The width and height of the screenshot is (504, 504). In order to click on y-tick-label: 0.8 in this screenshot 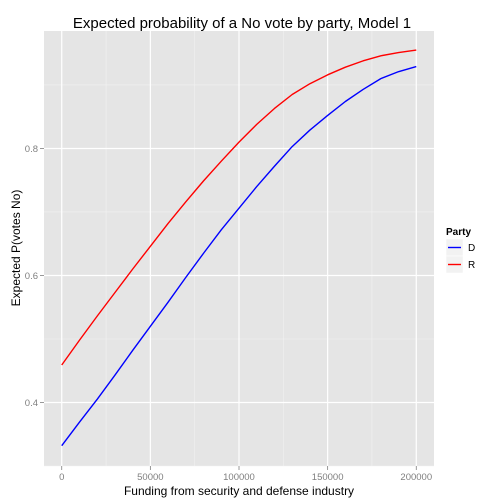, I will do `click(31, 149)`.